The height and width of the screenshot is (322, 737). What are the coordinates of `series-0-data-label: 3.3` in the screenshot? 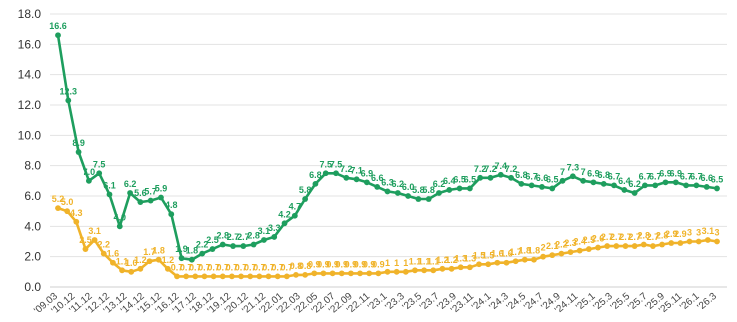 It's located at (274, 228).